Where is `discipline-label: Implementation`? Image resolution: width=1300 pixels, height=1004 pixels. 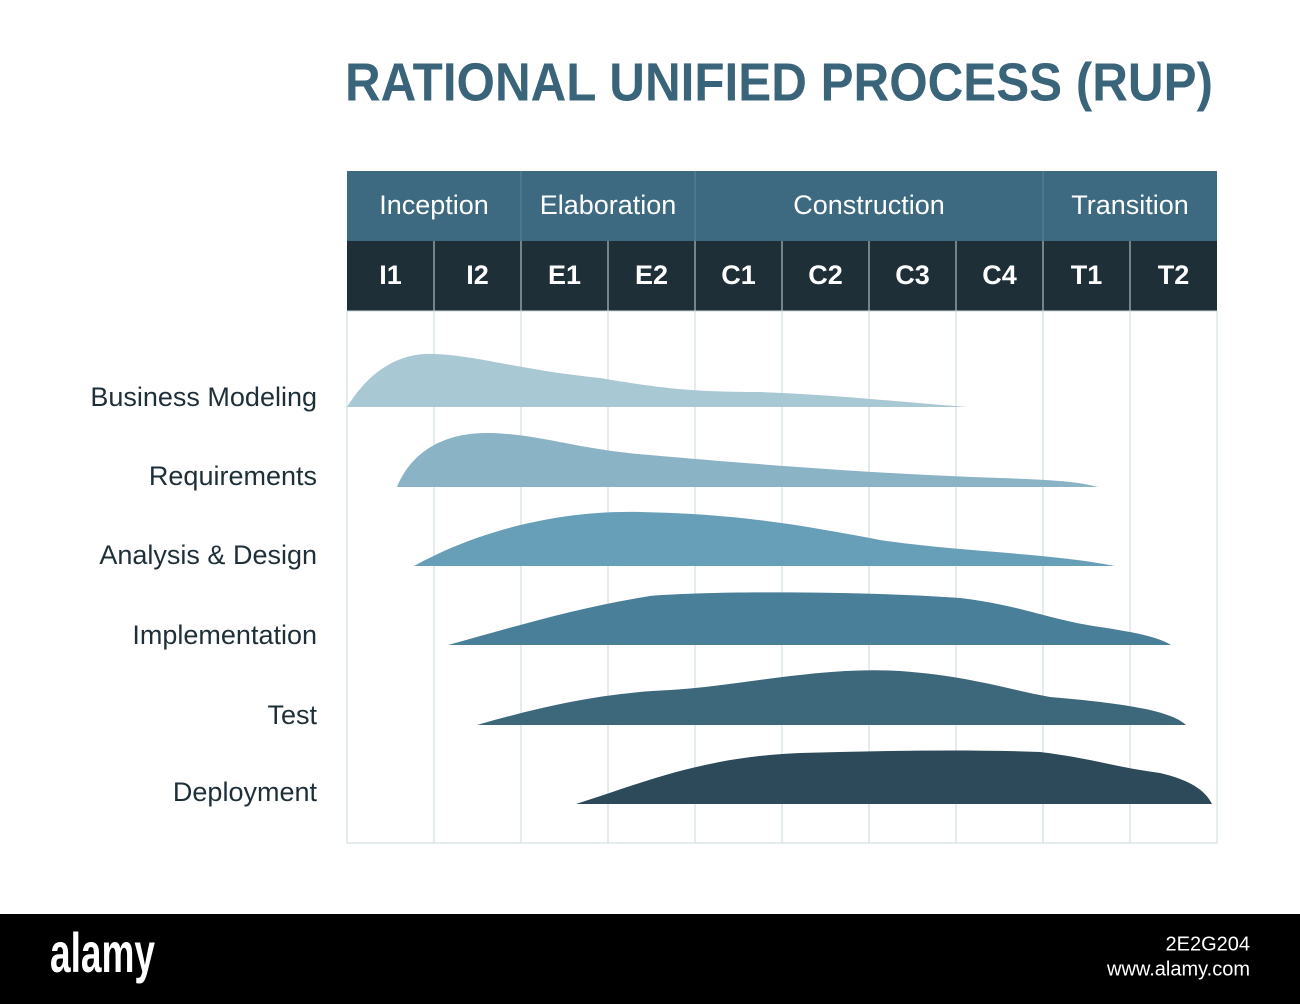 discipline-label: Implementation is located at coordinates (224, 635).